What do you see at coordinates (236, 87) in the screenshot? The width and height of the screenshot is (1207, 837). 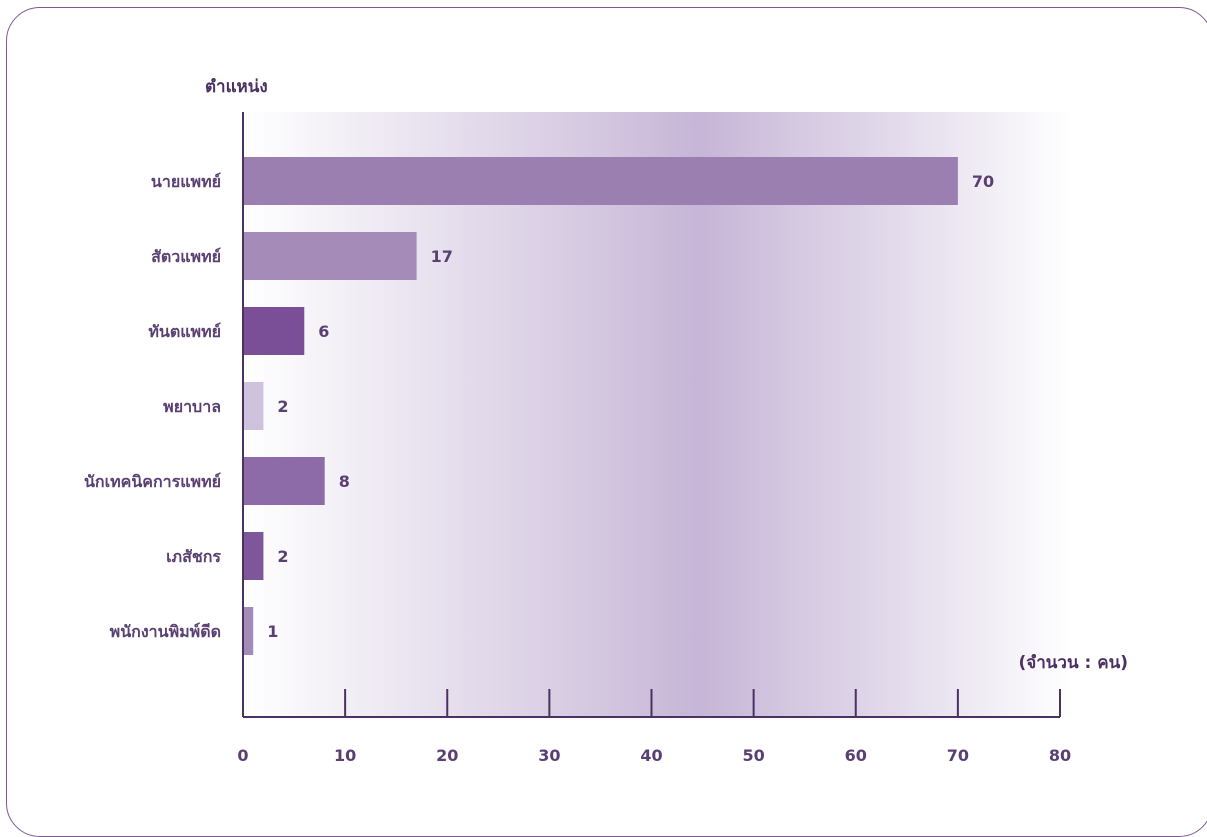 I see `y-axis-title: ตำแหน่ง` at bounding box center [236, 87].